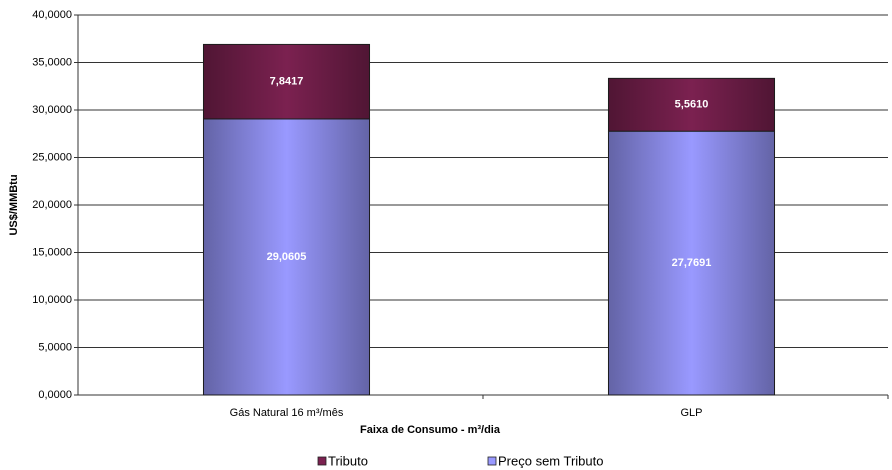 This screenshot has height=470, width=892. What do you see at coordinates (348, 460) in the screenshot?
I see `legend-label: Tributo` at bounding box center [348, 460].